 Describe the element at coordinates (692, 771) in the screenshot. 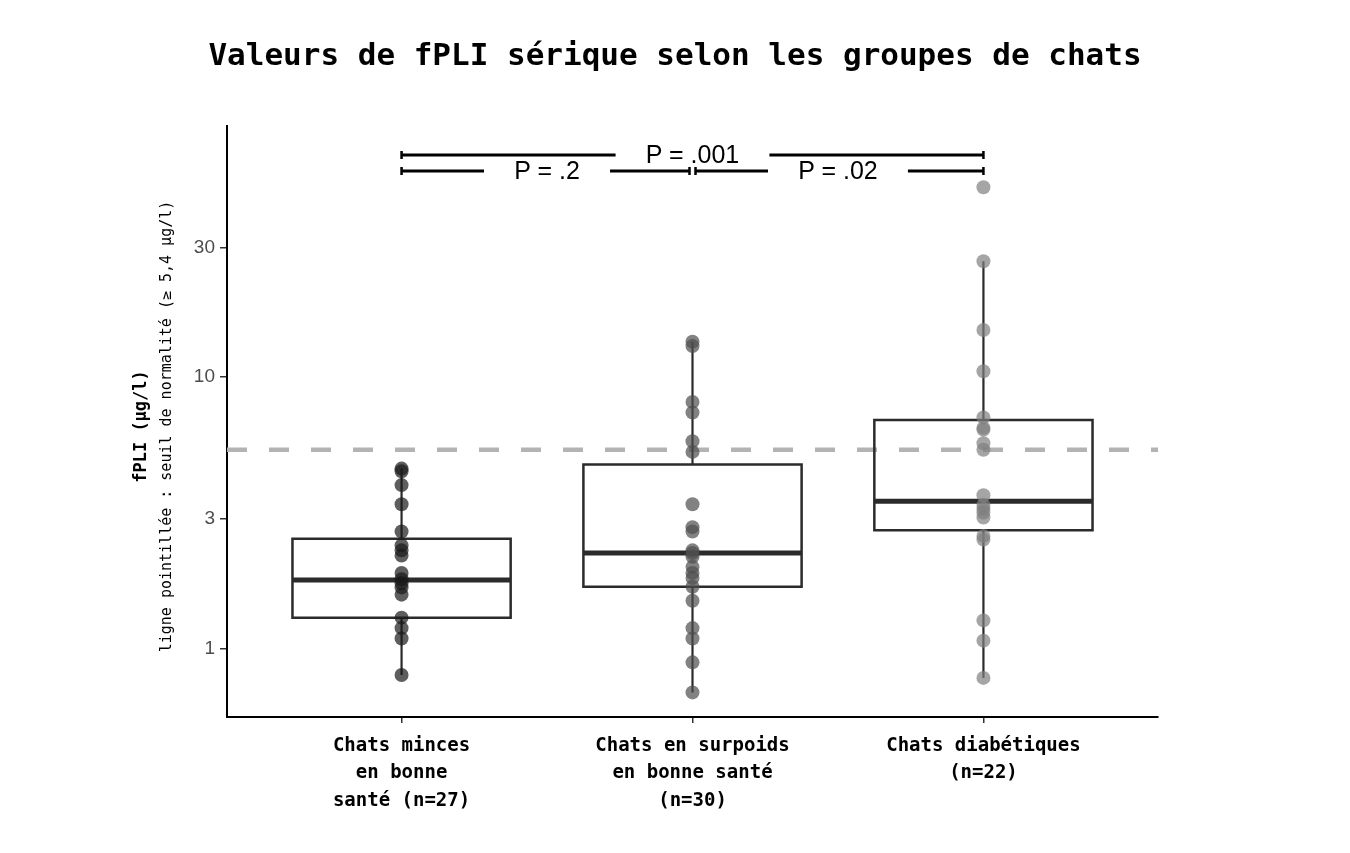

I see `x-tick-label: Chats en surpoids en bonne santé (n=30)` at that location.